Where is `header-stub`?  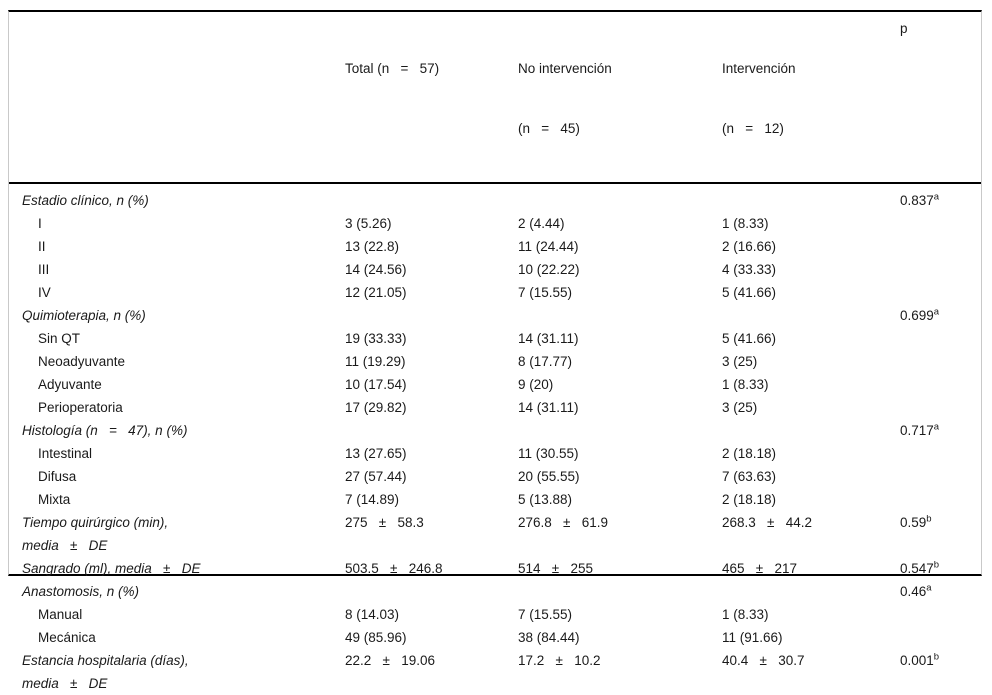
header-stub is located at coordinates (177, 99).